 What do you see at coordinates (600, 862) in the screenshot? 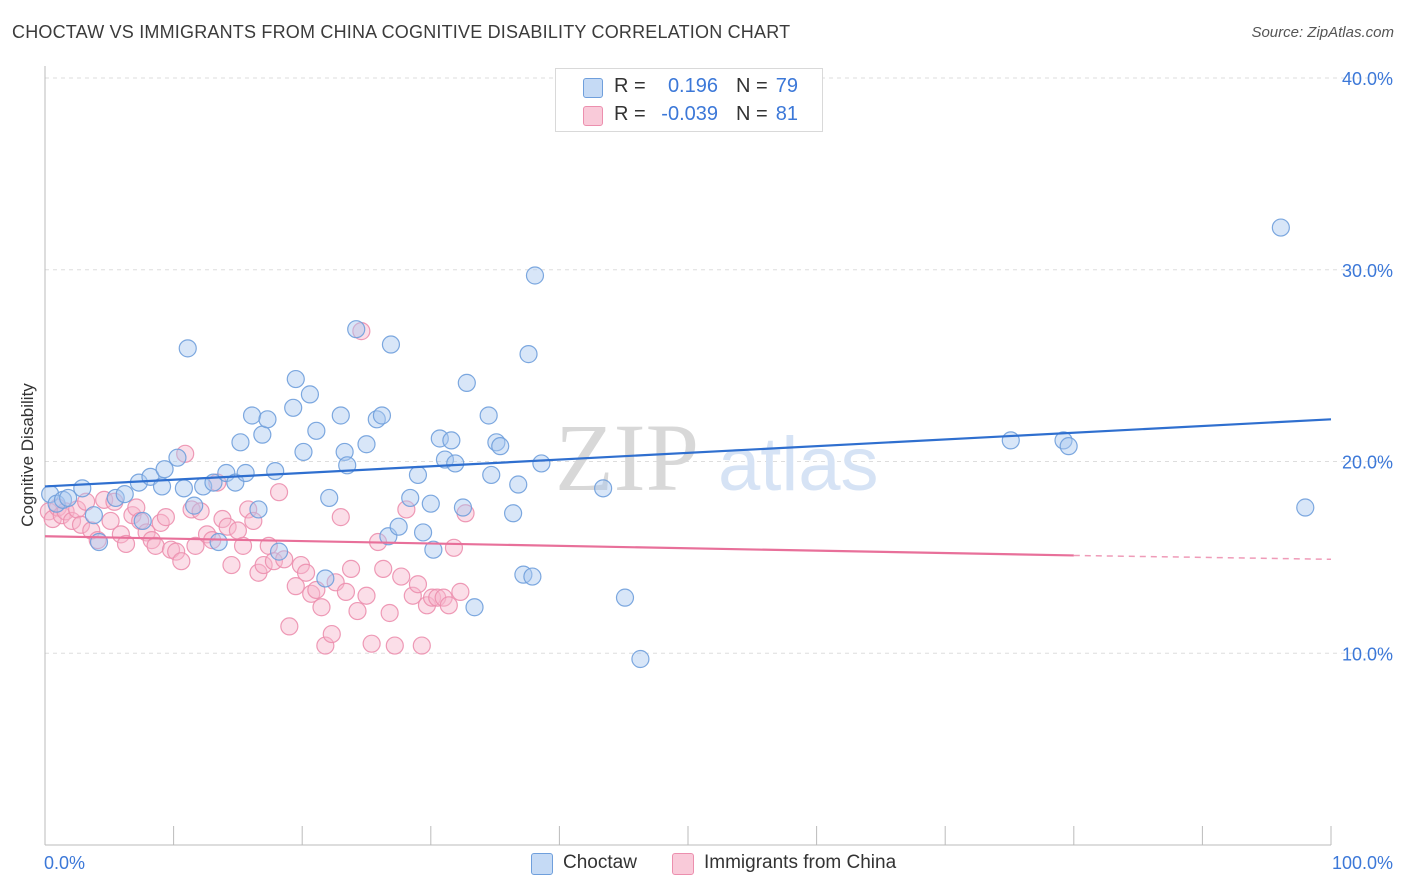
I see `legend-label-choctaw: Choctaw` at bounding box center [600, 862].